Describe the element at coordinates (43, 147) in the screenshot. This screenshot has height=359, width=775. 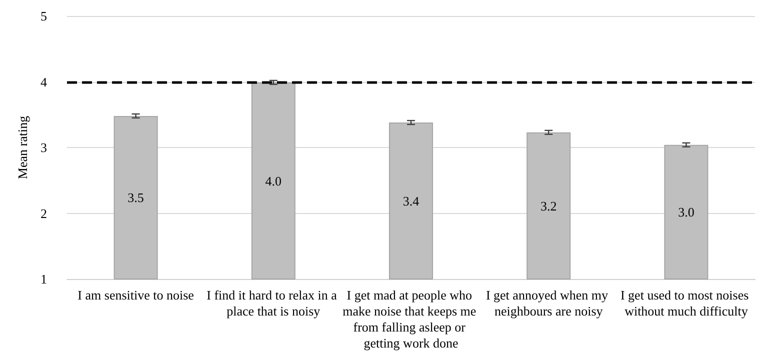
I see `y-tick-label: 3` at that location.